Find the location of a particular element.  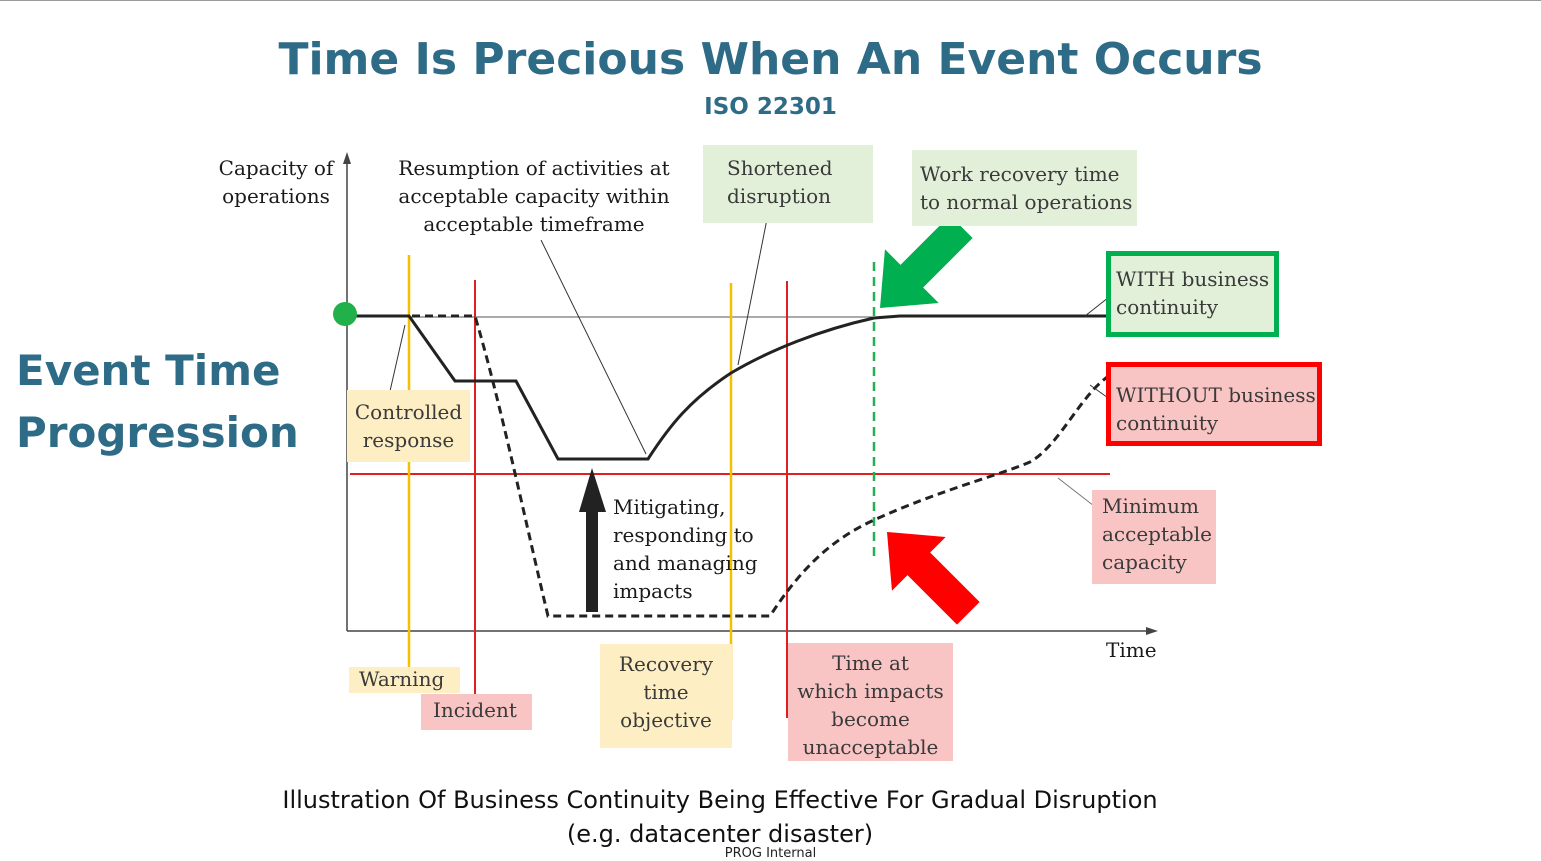

top-rule is located at coordinates (770, 0).